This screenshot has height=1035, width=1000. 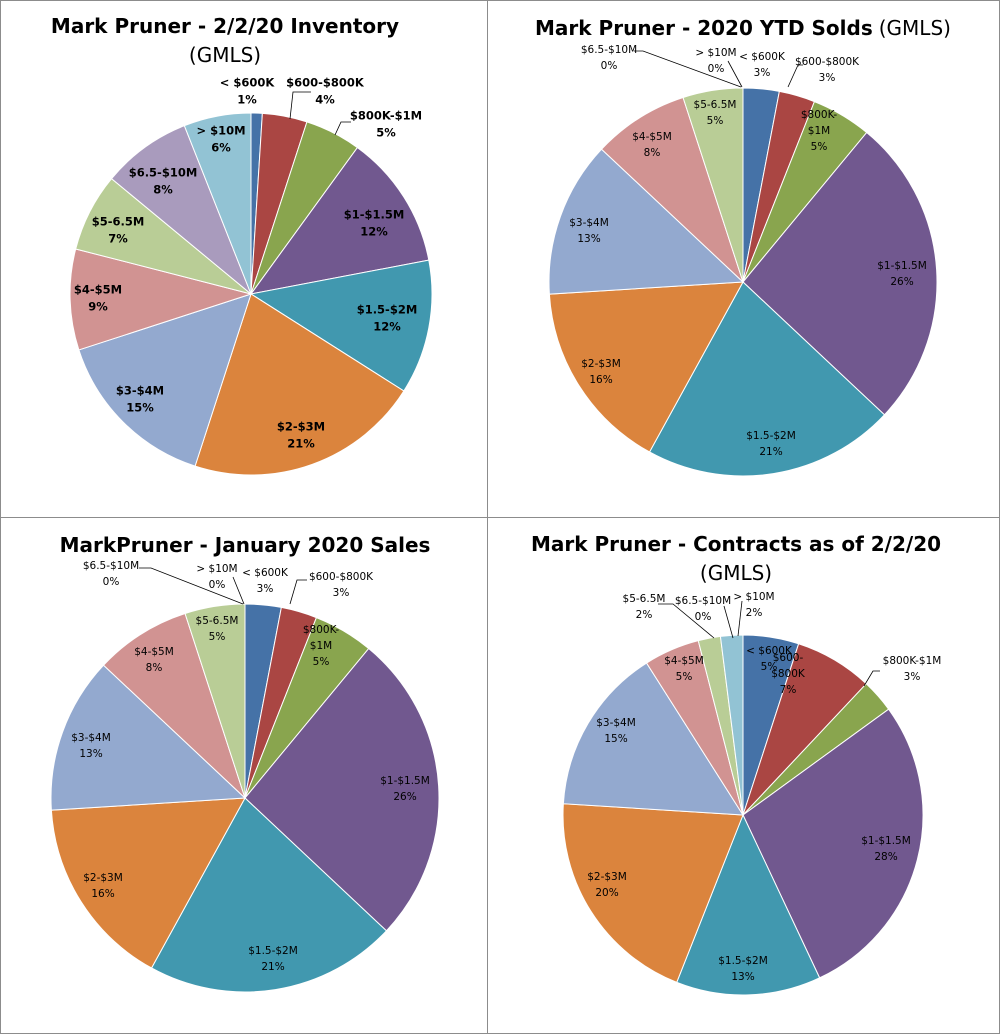 I want to click on slice-label-lt600k: < $600K 1%, so click(x=248, y=91).